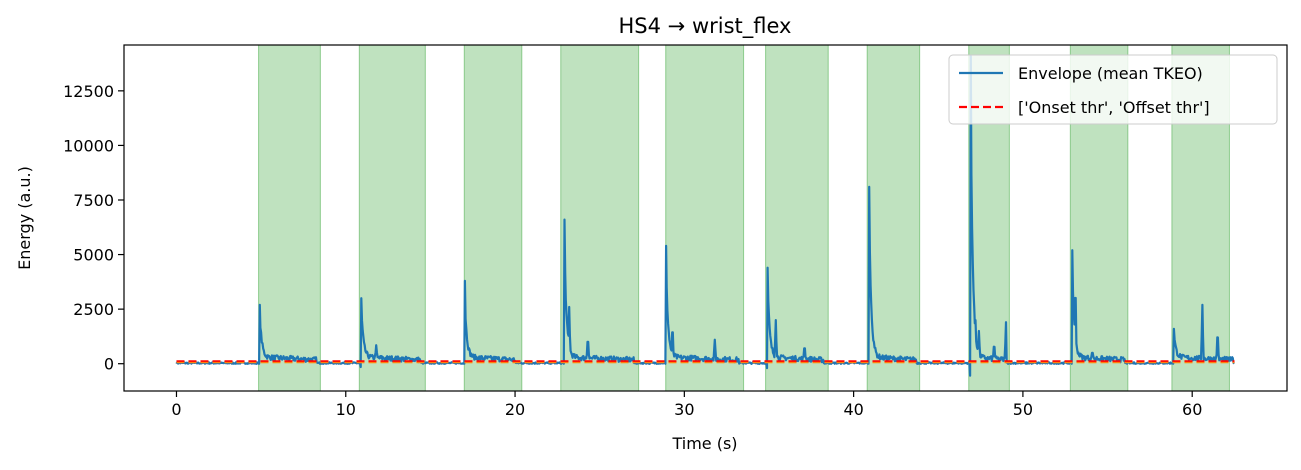 The height and width of the screenshot is (470, 1301). I want to click on x-tick-label-20: 20, so click(515, 409).